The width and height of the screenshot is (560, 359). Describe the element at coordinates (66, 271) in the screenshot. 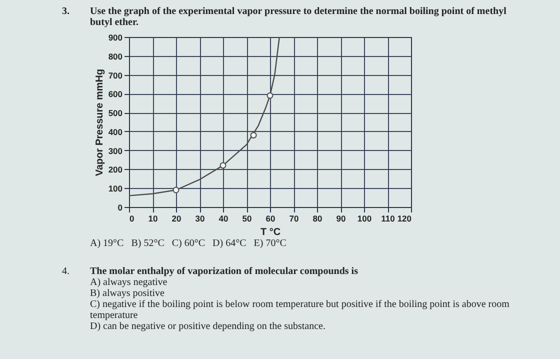

I see `text: 4.` at that location.